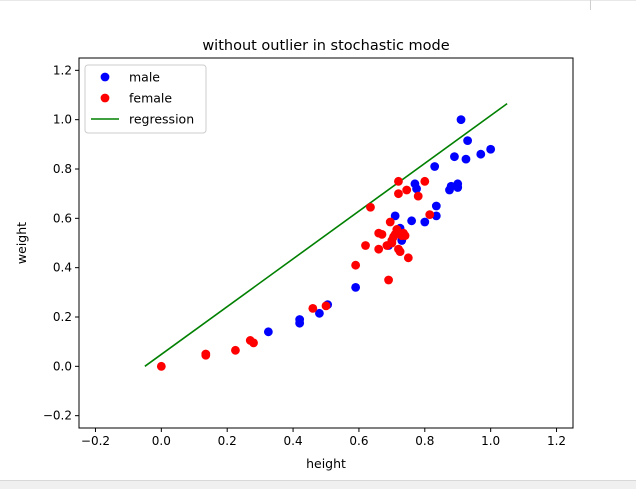 This screenshot has width=636, height=489. What do you see at coordinates (144, 77) in the screenshot?
I see `legend-label-male: male` at bounding box center [144, 77].